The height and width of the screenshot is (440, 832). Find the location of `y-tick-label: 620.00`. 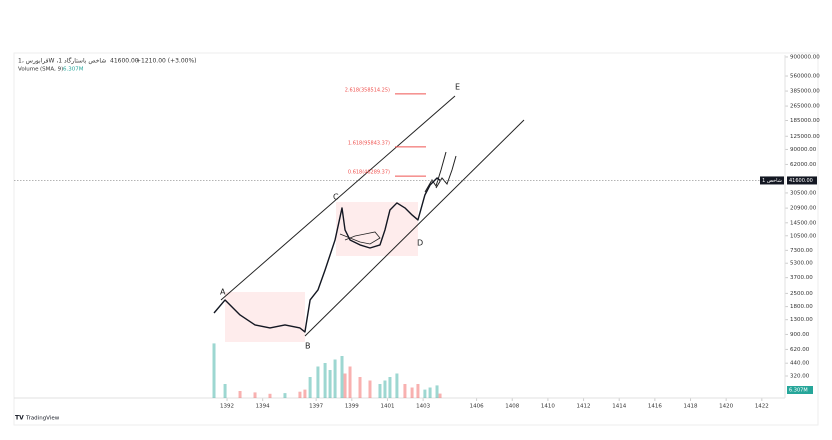

y-tick-label: 620.00 is located at coordinates (800, 350).